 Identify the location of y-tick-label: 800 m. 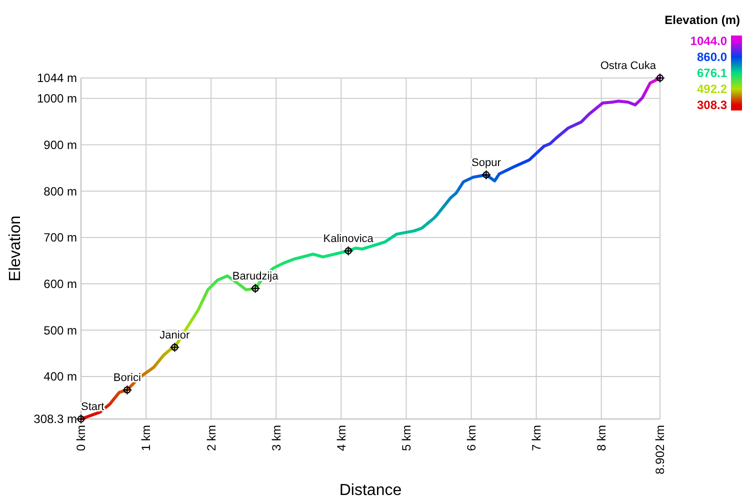
(60, 191).